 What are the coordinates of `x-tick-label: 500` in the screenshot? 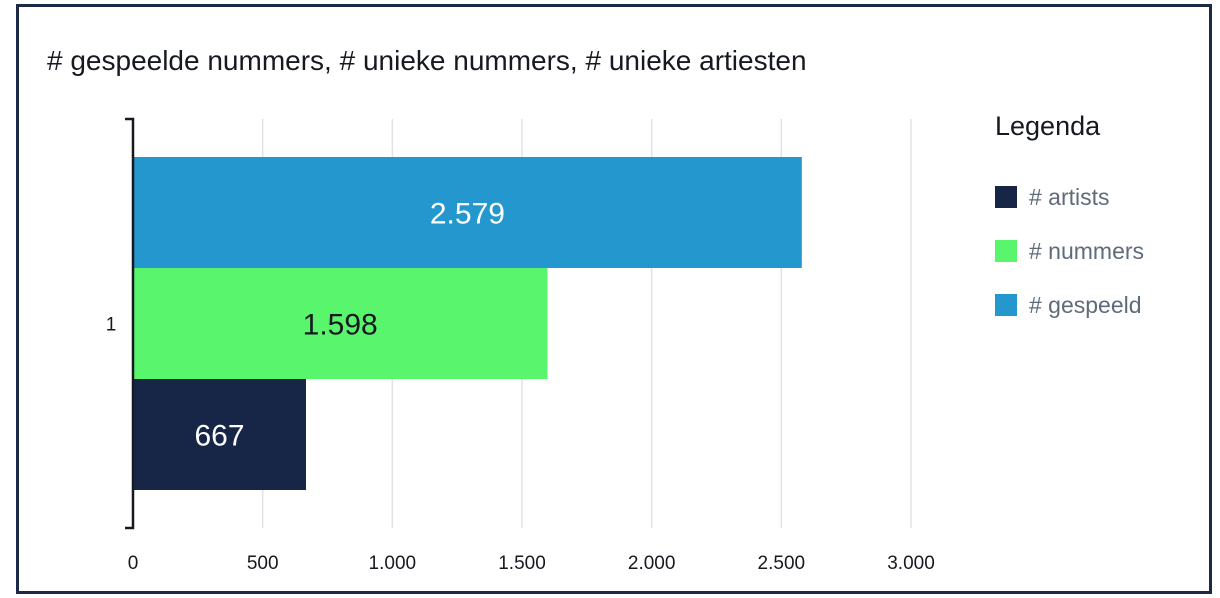 It's located at (263, 563).